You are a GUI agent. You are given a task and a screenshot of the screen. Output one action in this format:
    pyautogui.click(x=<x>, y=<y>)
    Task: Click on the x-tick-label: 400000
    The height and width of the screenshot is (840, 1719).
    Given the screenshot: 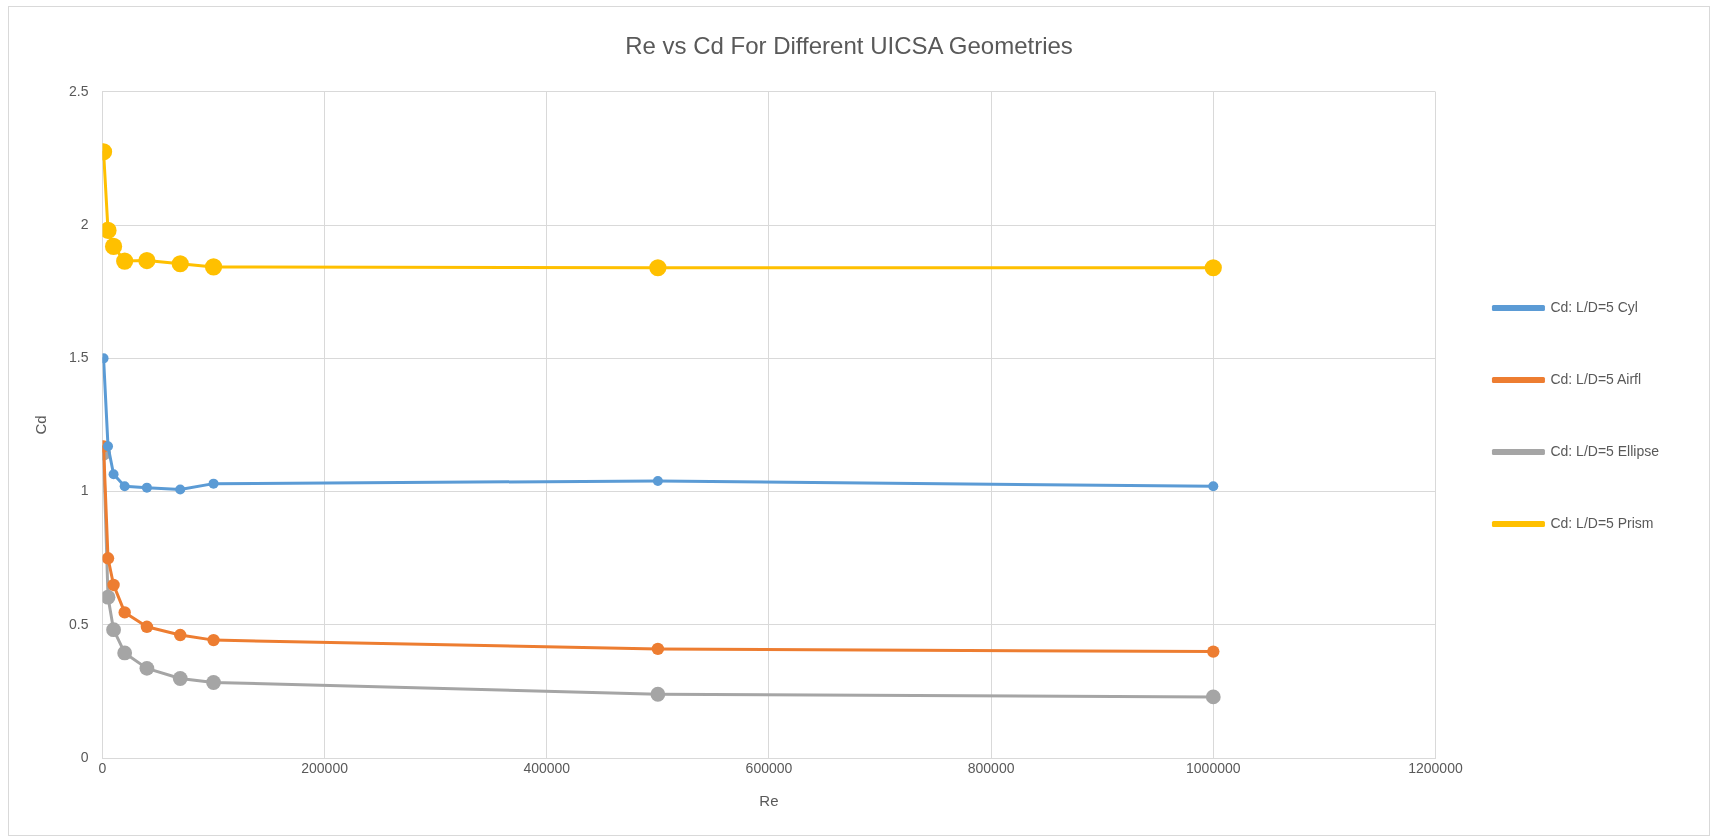 What is the action you would take?
    pyautogui.click(x=547, y=768)
    